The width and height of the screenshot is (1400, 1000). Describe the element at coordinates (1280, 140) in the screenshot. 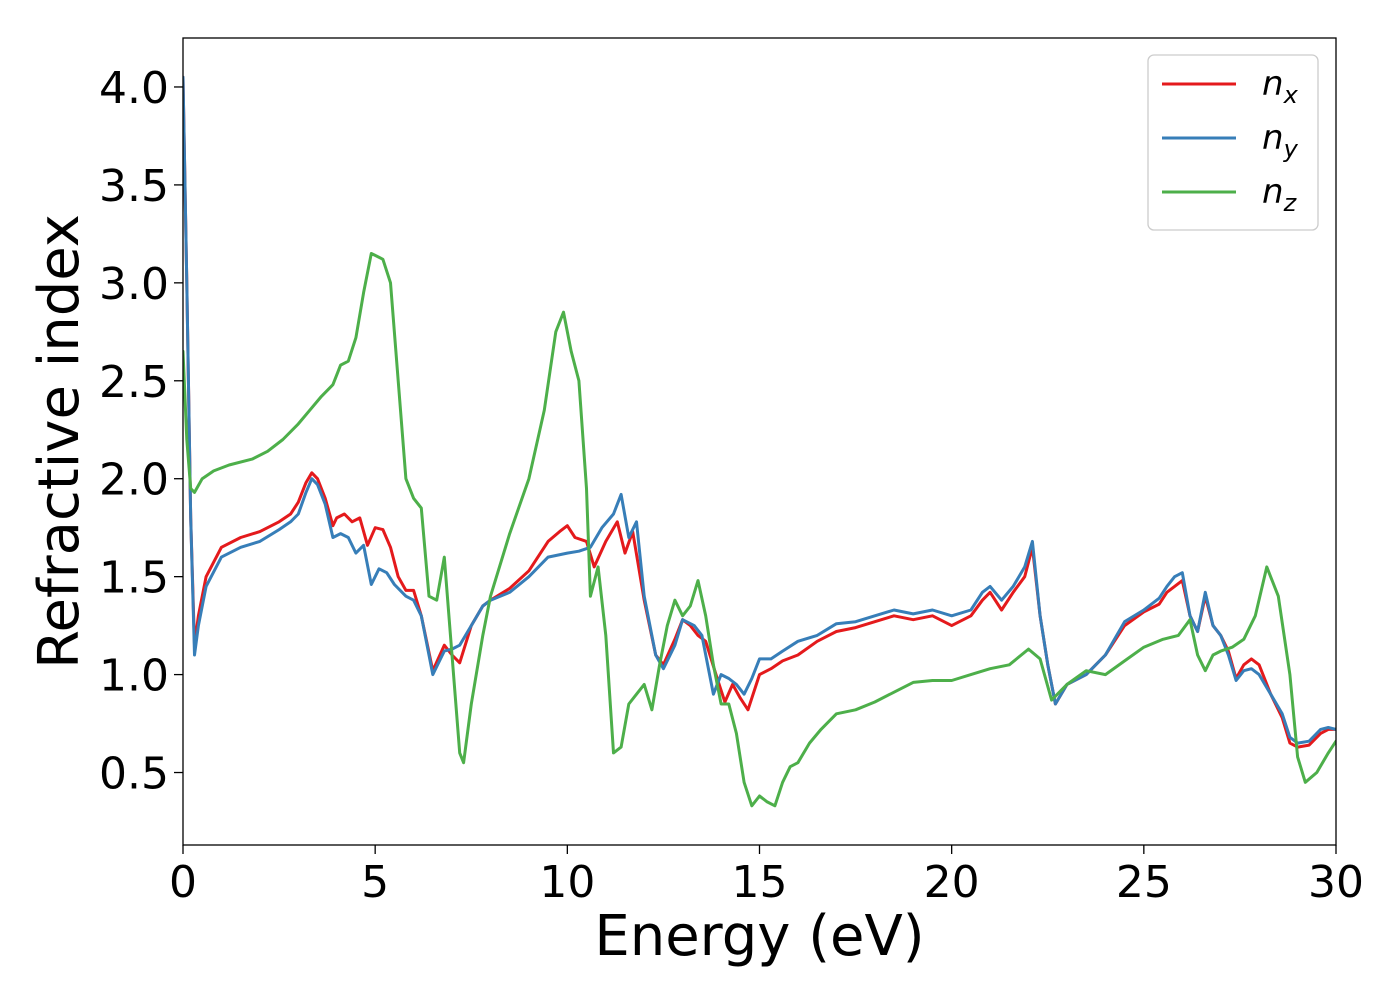

I see `legend-label-y: ny` at that location.